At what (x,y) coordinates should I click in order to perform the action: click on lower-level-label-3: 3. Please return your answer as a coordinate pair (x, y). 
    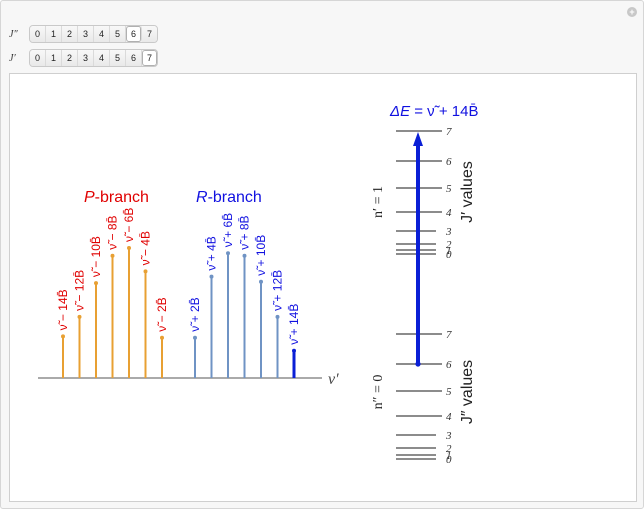
    Looking at the image, I should click on (448, 436).